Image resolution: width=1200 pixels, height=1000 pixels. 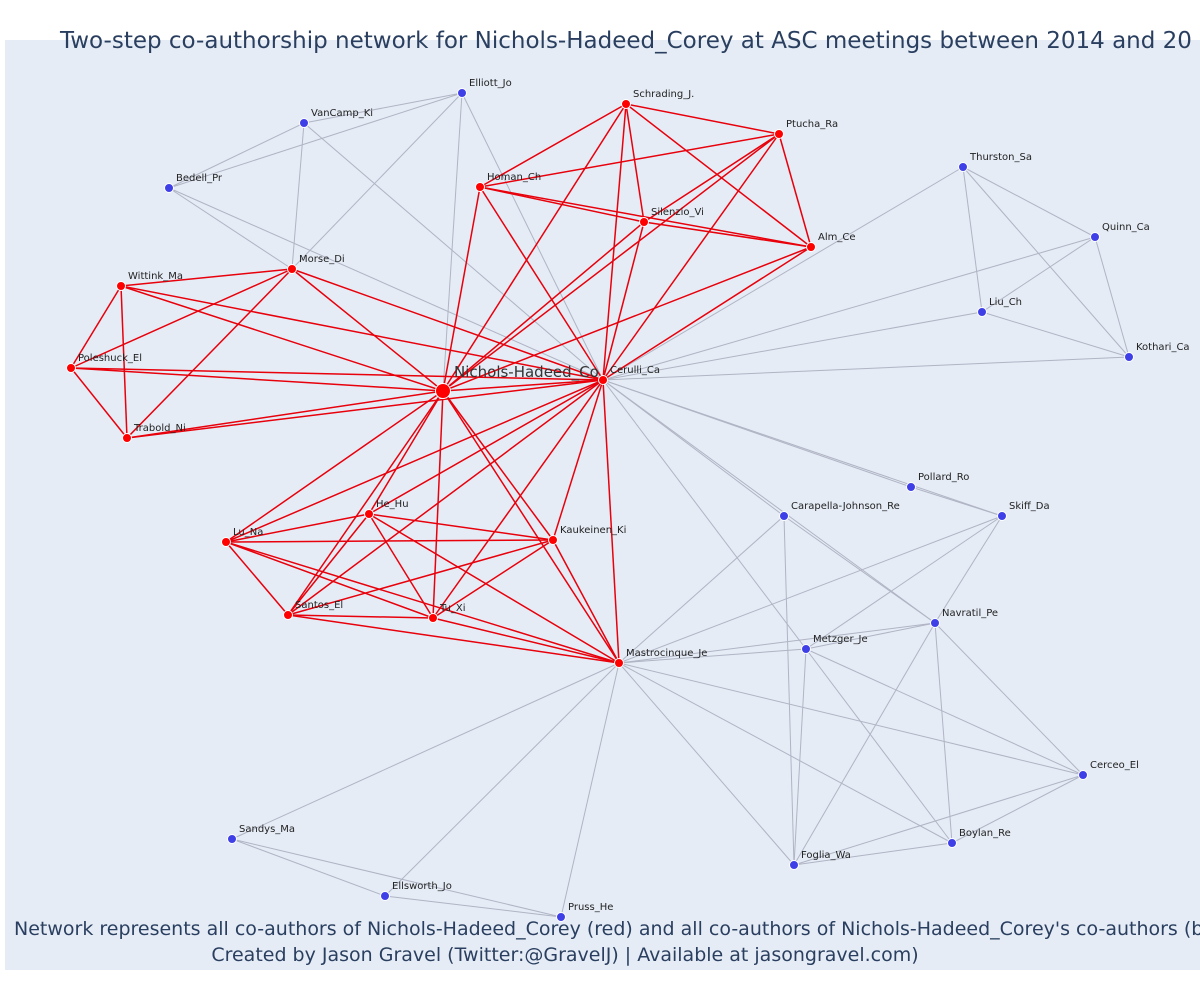 What do you see at coordinates (561, 917) in the screenshot?
I see `node-Pruss_He` at bounding box center [561, 917].